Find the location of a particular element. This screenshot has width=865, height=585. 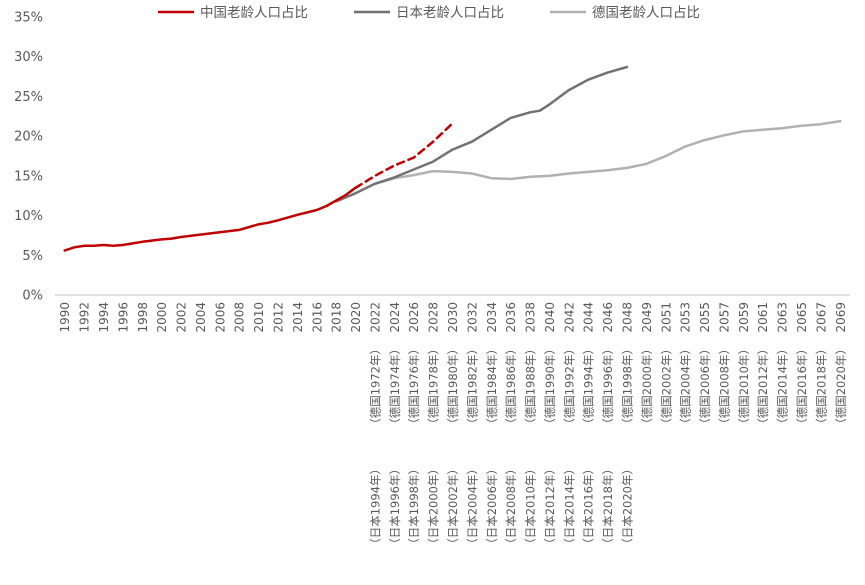

x-sublabel-japan: （日本2018年） is located at coordinates (608, 506).